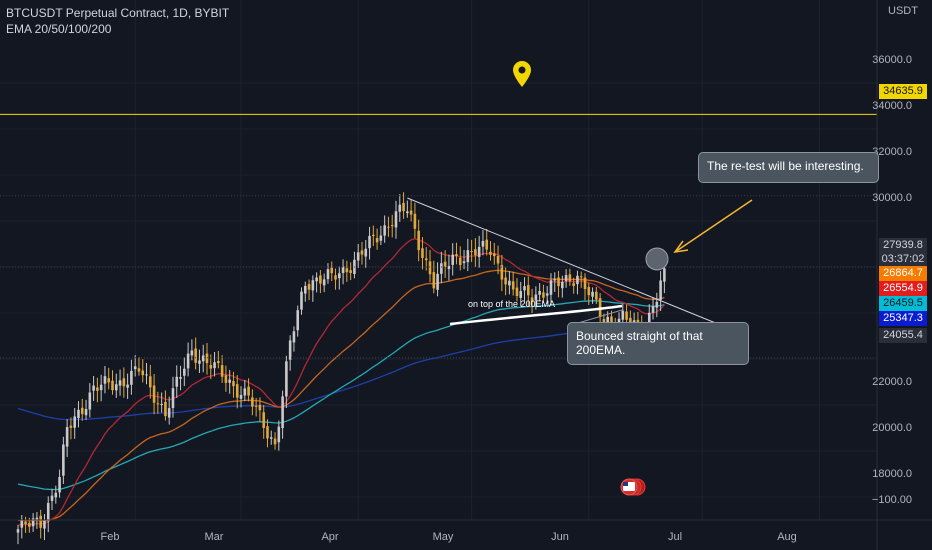 The height and width of the screenshot is (550, 932). Describe the element at coordinates (903, 259) in the screenshot. I see `countdown-tag: 03:37:02` at that location.